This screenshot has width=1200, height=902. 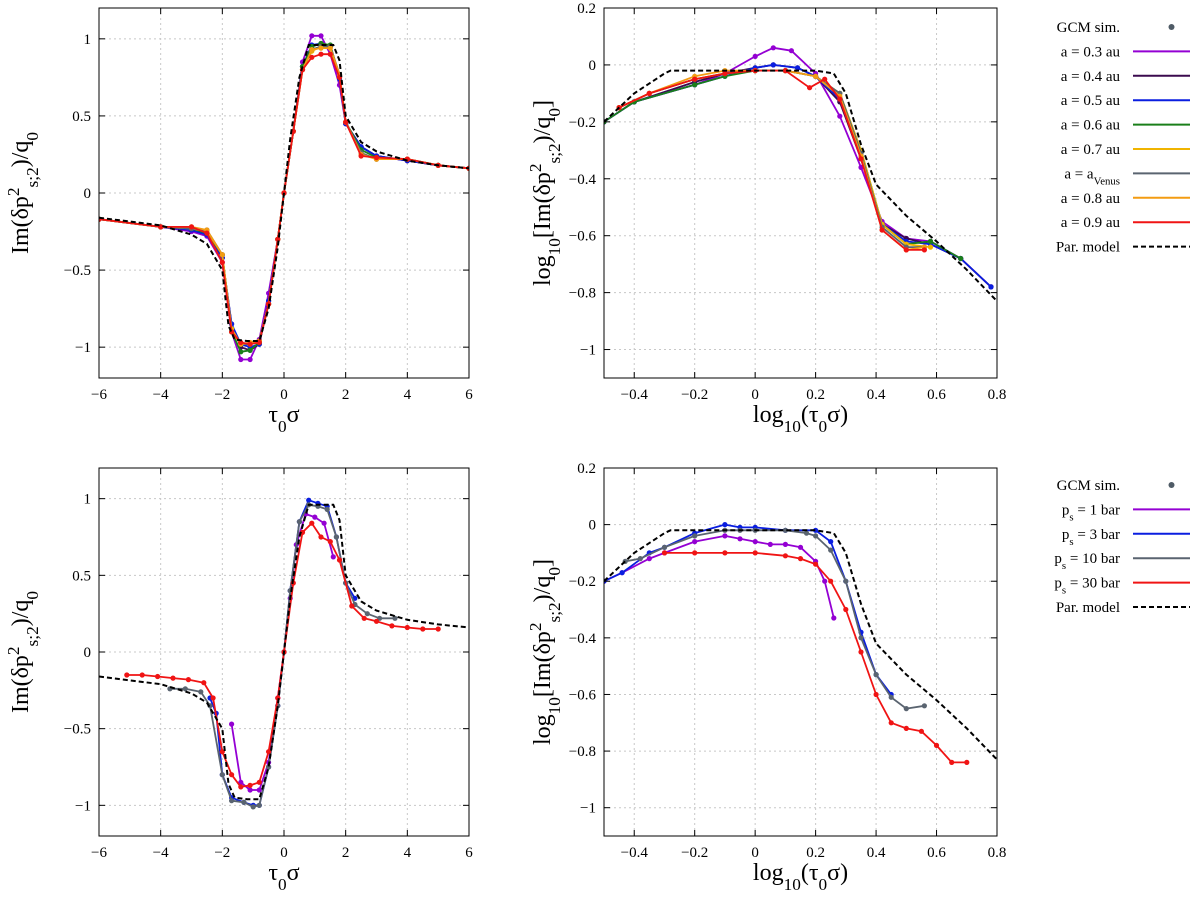 I want to click on legend-entry: a = 0.8 au, so click(x=1125, y=199).